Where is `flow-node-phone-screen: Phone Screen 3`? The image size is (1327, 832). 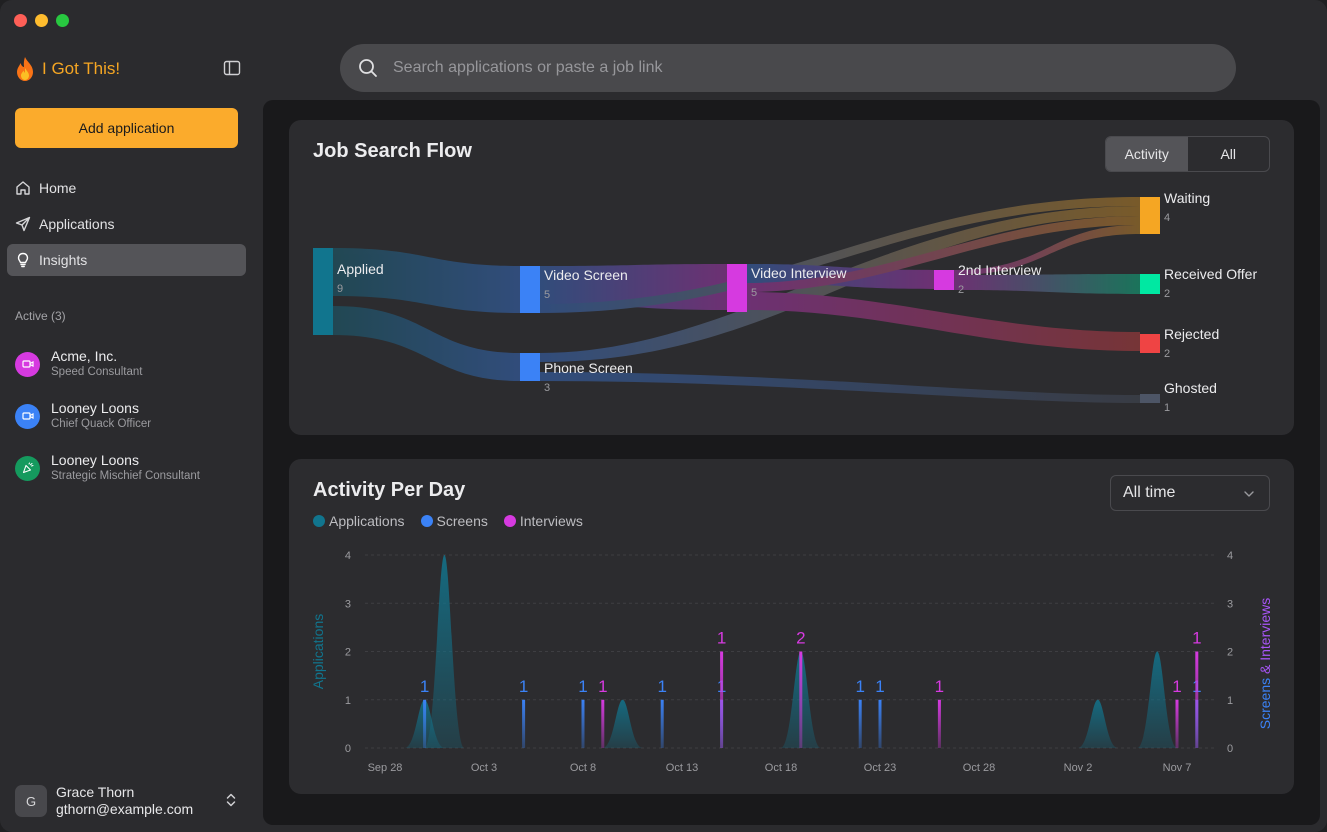 flow-node-phone-screen: Phone Screen 3 is located at coordinates (576, 373).